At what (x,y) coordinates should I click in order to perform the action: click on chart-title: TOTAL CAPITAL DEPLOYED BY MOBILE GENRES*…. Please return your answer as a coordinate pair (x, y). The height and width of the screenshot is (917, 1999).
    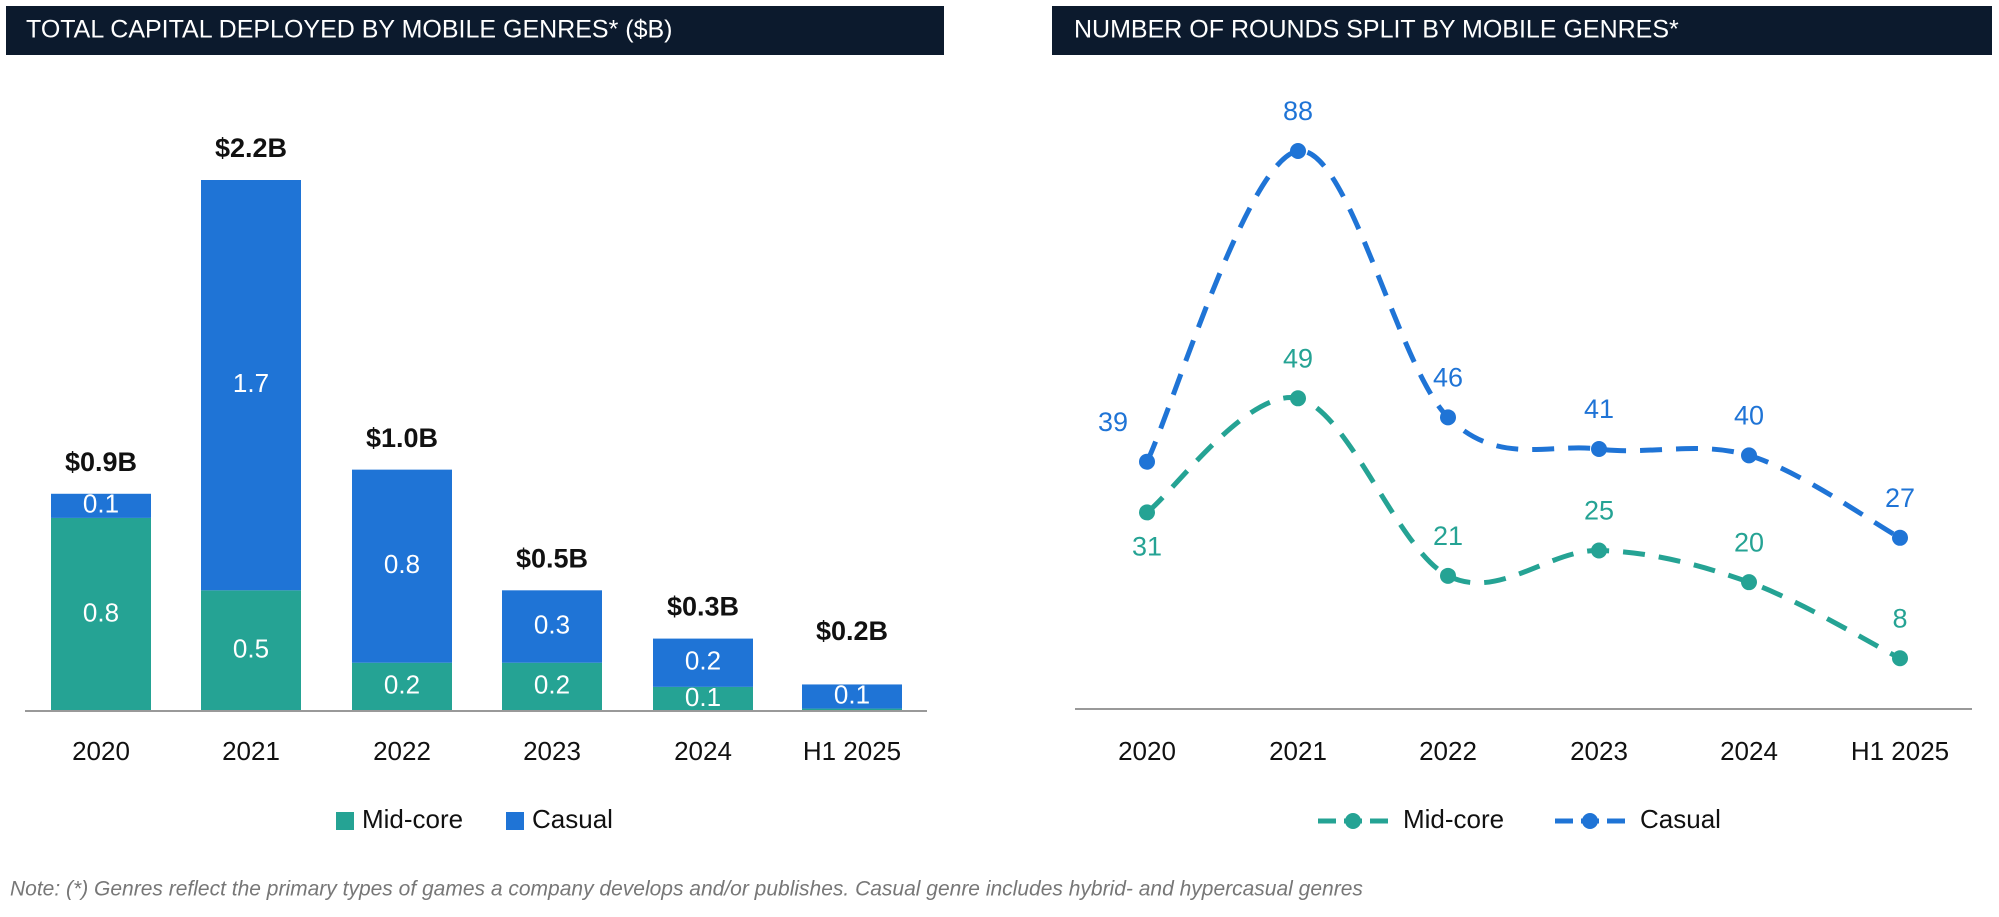
    Looking at the image, I should click on (349, 30).